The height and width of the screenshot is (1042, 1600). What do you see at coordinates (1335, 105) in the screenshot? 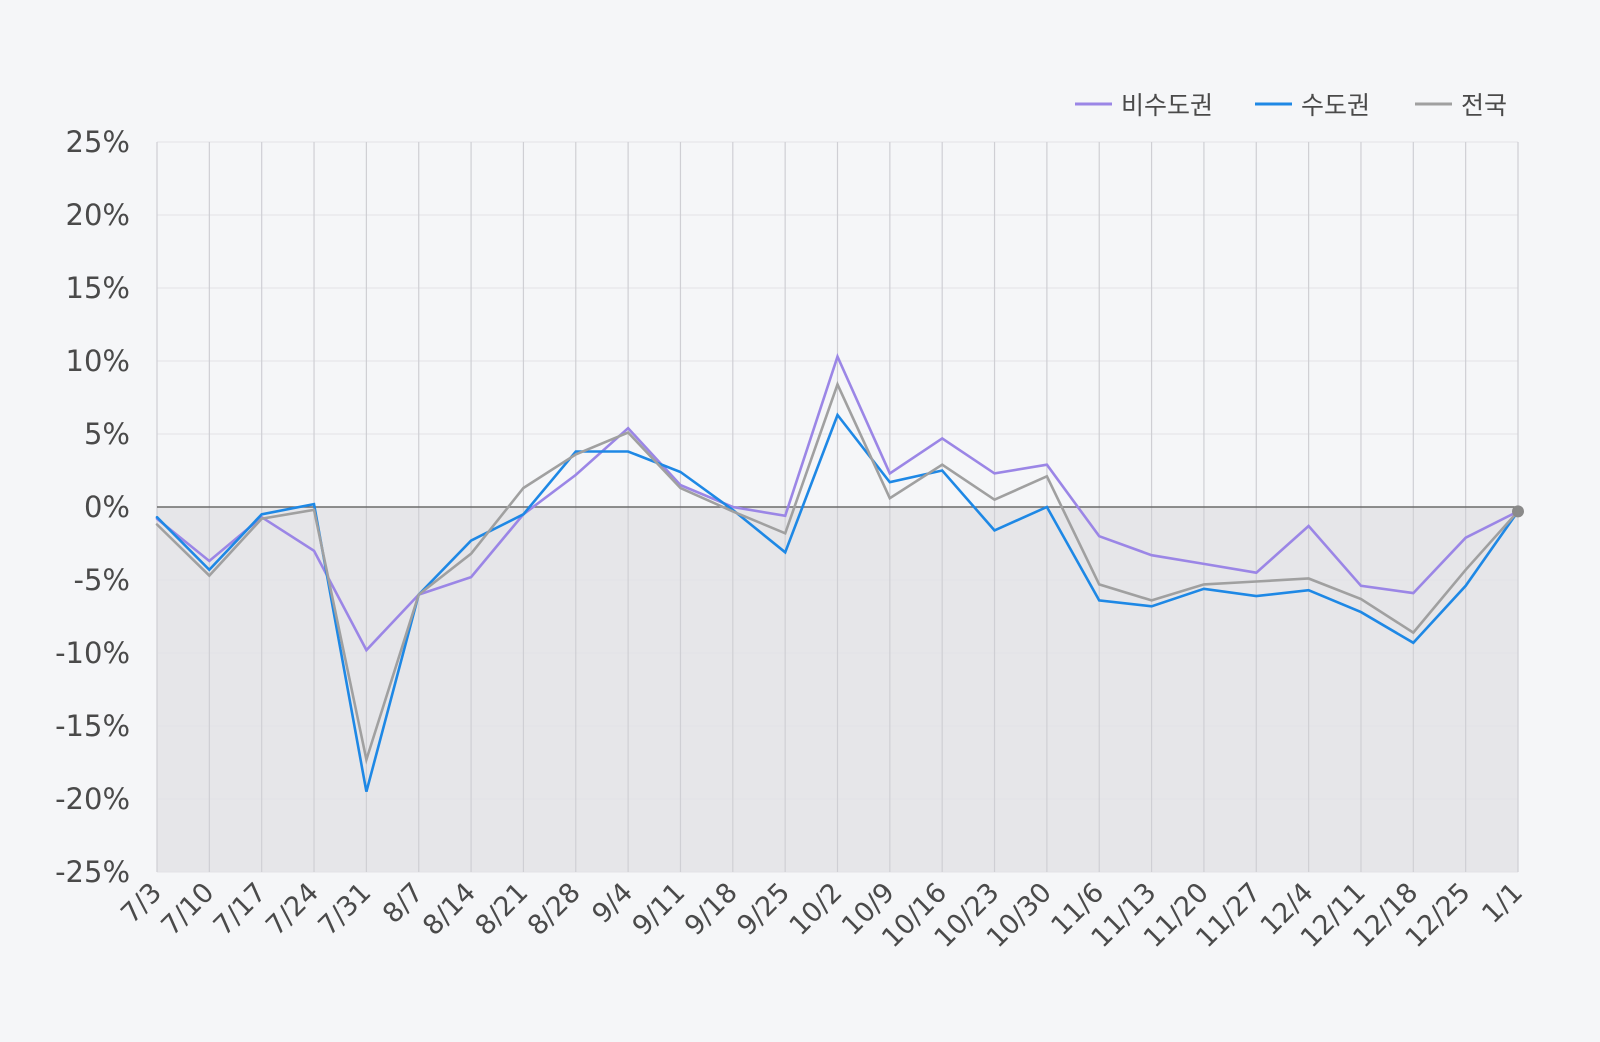
I see `legend-label: 수도권` at bounding box center [1335, 105].